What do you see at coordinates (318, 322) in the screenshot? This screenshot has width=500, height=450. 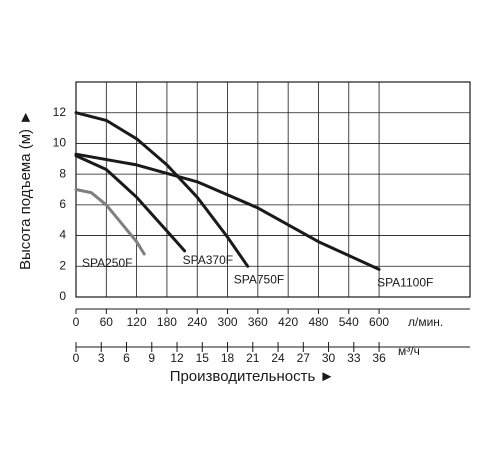 I see `x-tick-label: 480` at bounding box center [318, 322].